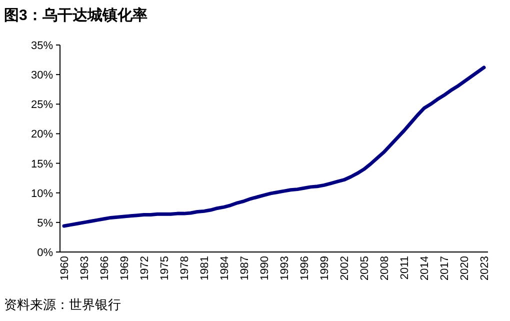 This screenshot has width=510, height=321. Describe the element at coordinates (385, 268) in the screenshot. I see `x-tick-label: 2008` at that location.